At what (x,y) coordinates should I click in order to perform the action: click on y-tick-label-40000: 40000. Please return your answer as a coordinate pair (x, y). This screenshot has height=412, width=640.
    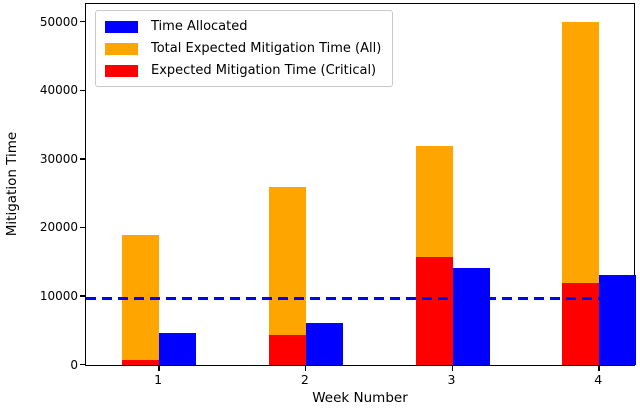
    Looking at the image, I should click on (58, 90).